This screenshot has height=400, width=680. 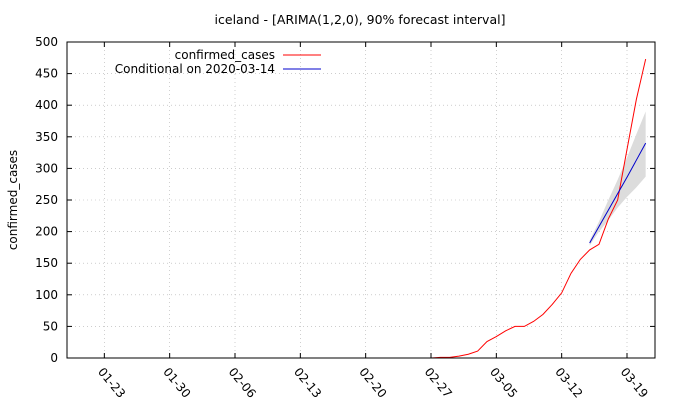 What do you see at coordinates (50, 326) in the screenshot?
I see `y-tick-label: 50` at bounding box center [50, 326].